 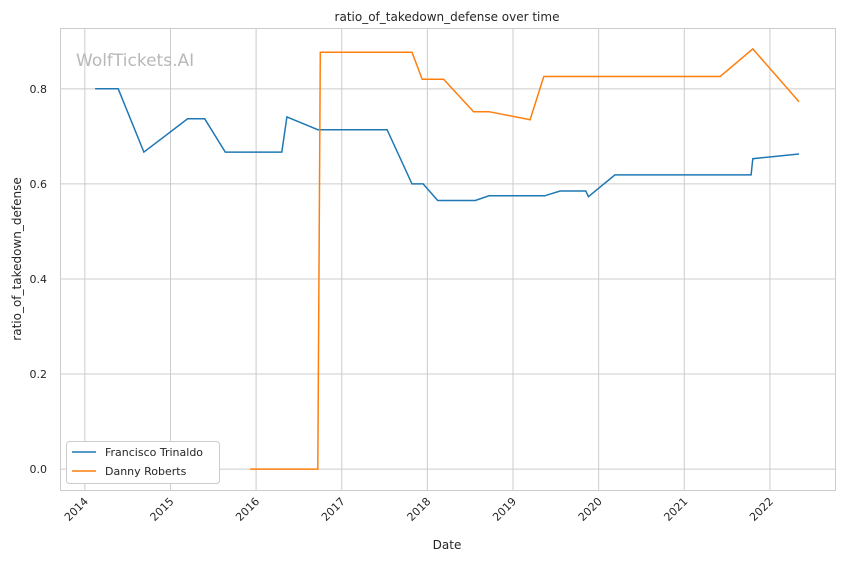 I want to click on y-tick-label: 0.6, so click(x=39, y=184).